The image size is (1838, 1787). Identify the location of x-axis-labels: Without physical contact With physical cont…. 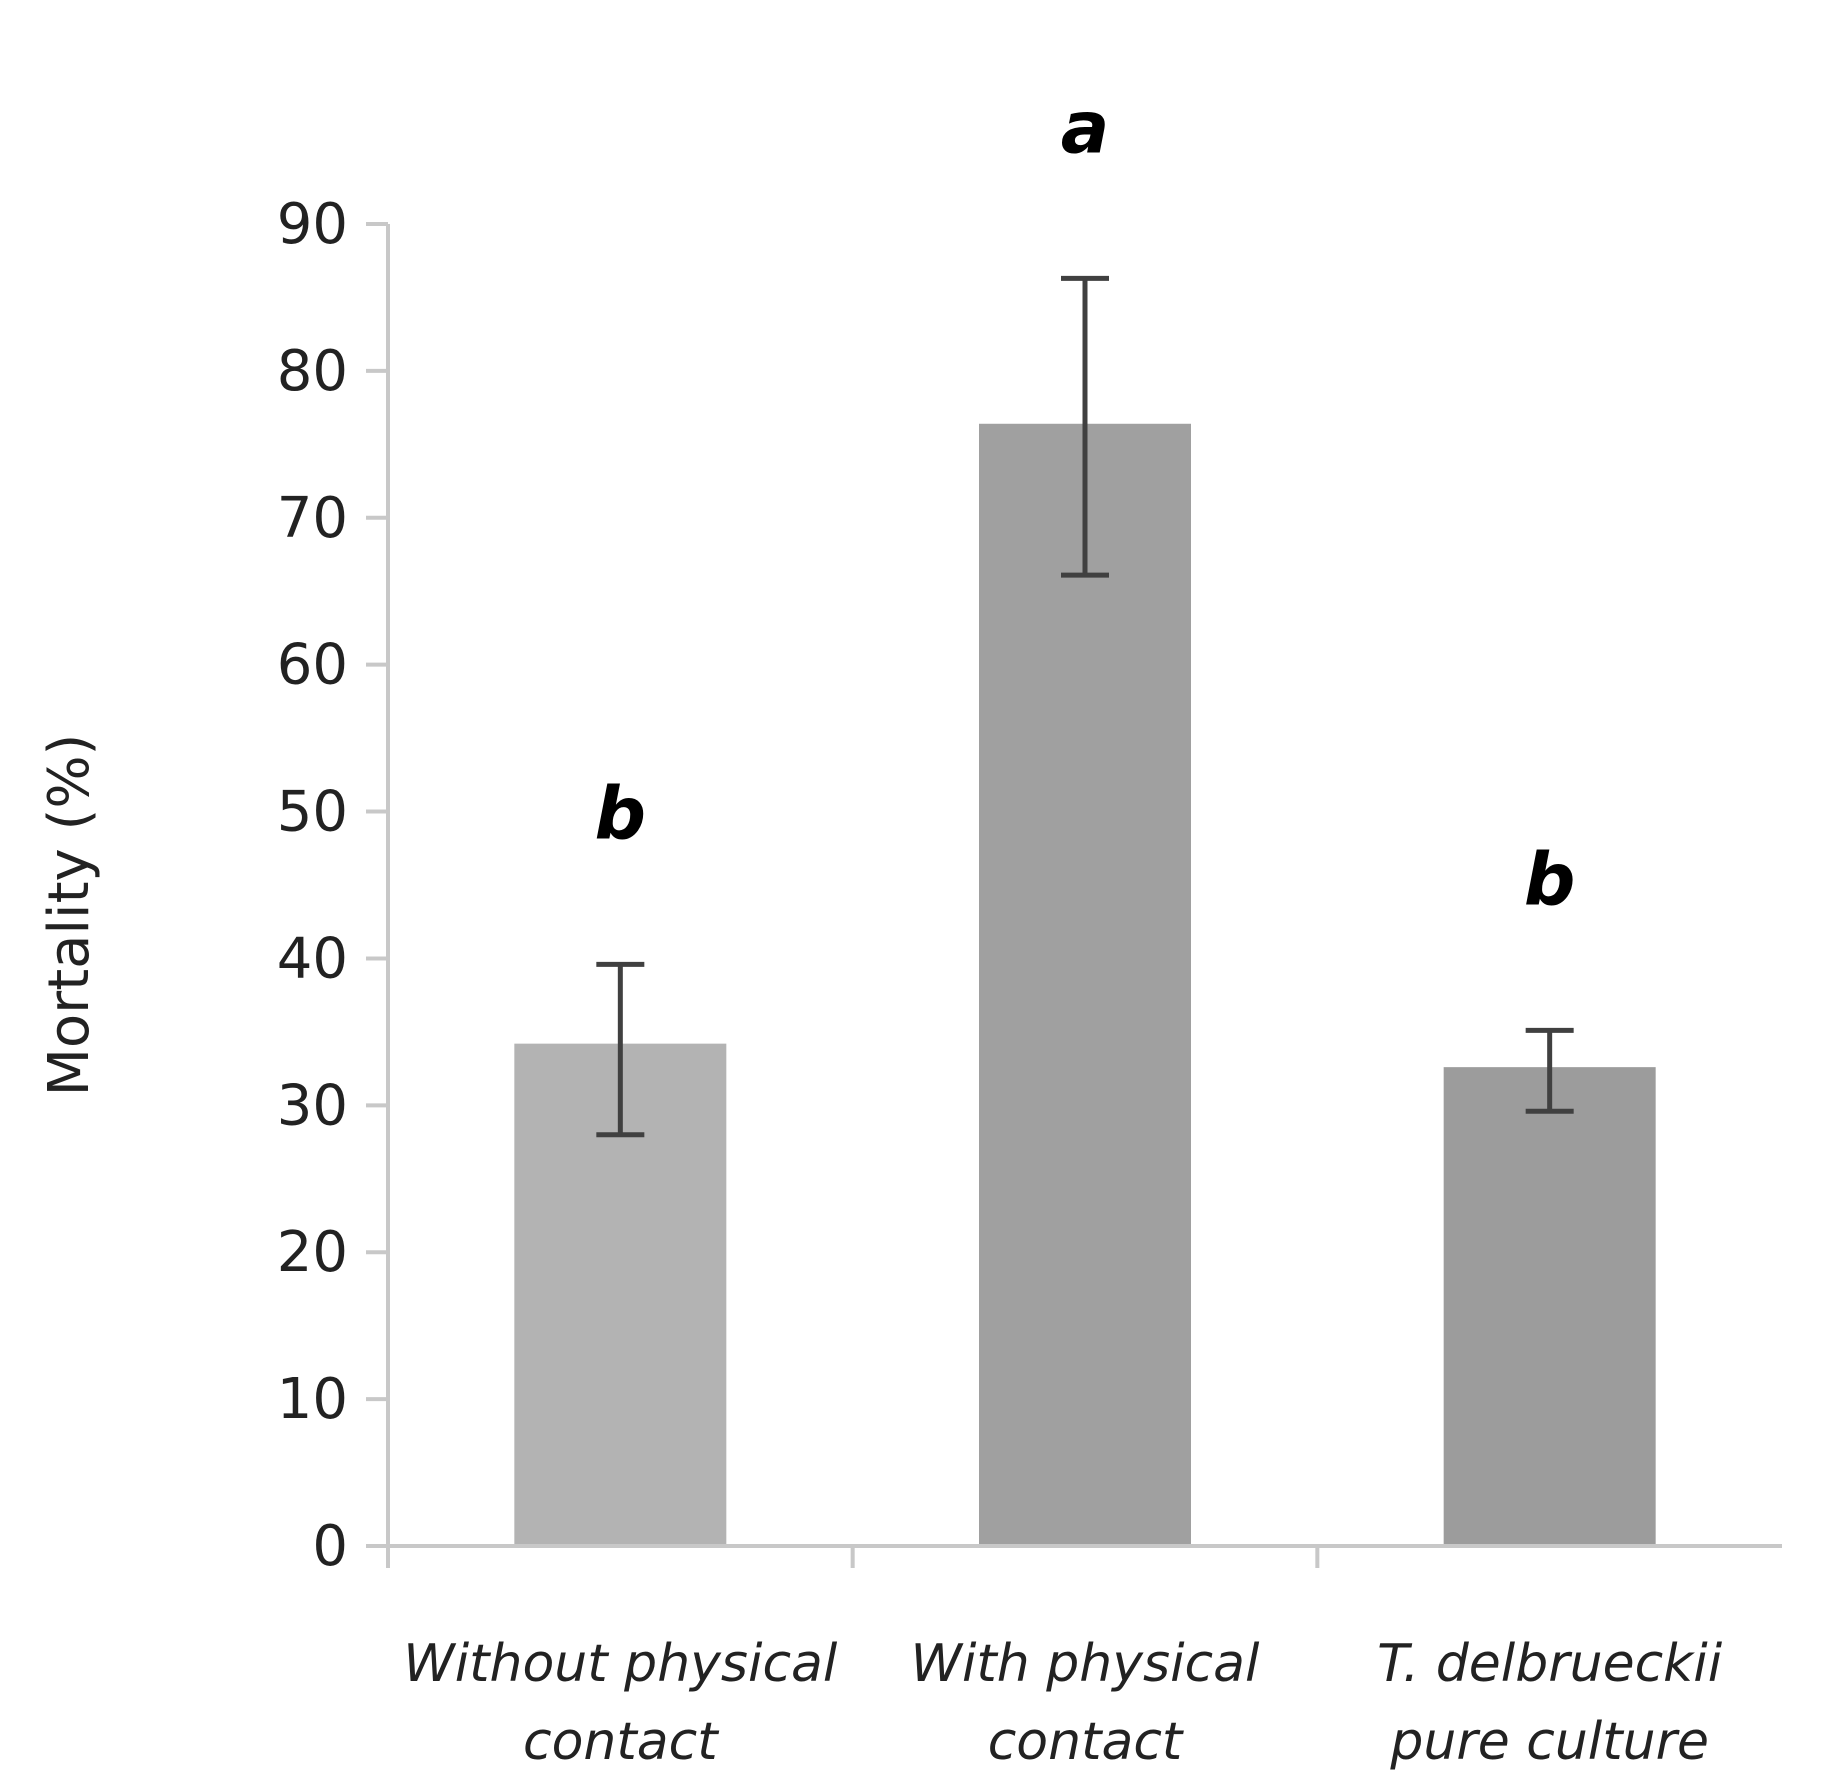
(1062, 1703).